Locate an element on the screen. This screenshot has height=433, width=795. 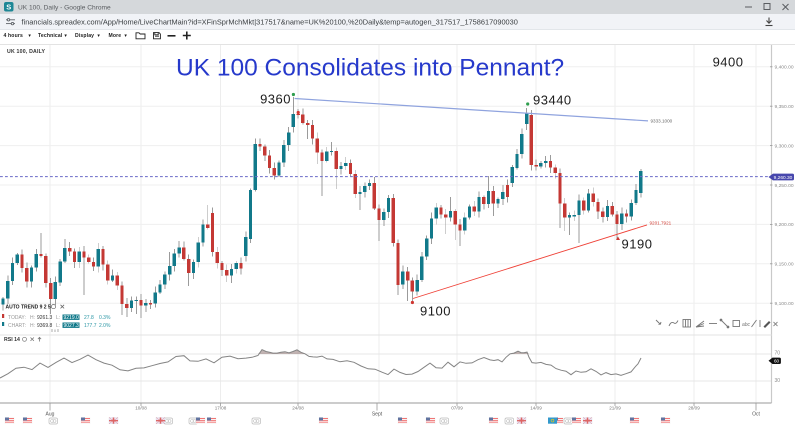
svg-text:UK 100 Consolidates into Penna: UK 100 Consolidates into Pennant? is located at coordinates (370, 68).